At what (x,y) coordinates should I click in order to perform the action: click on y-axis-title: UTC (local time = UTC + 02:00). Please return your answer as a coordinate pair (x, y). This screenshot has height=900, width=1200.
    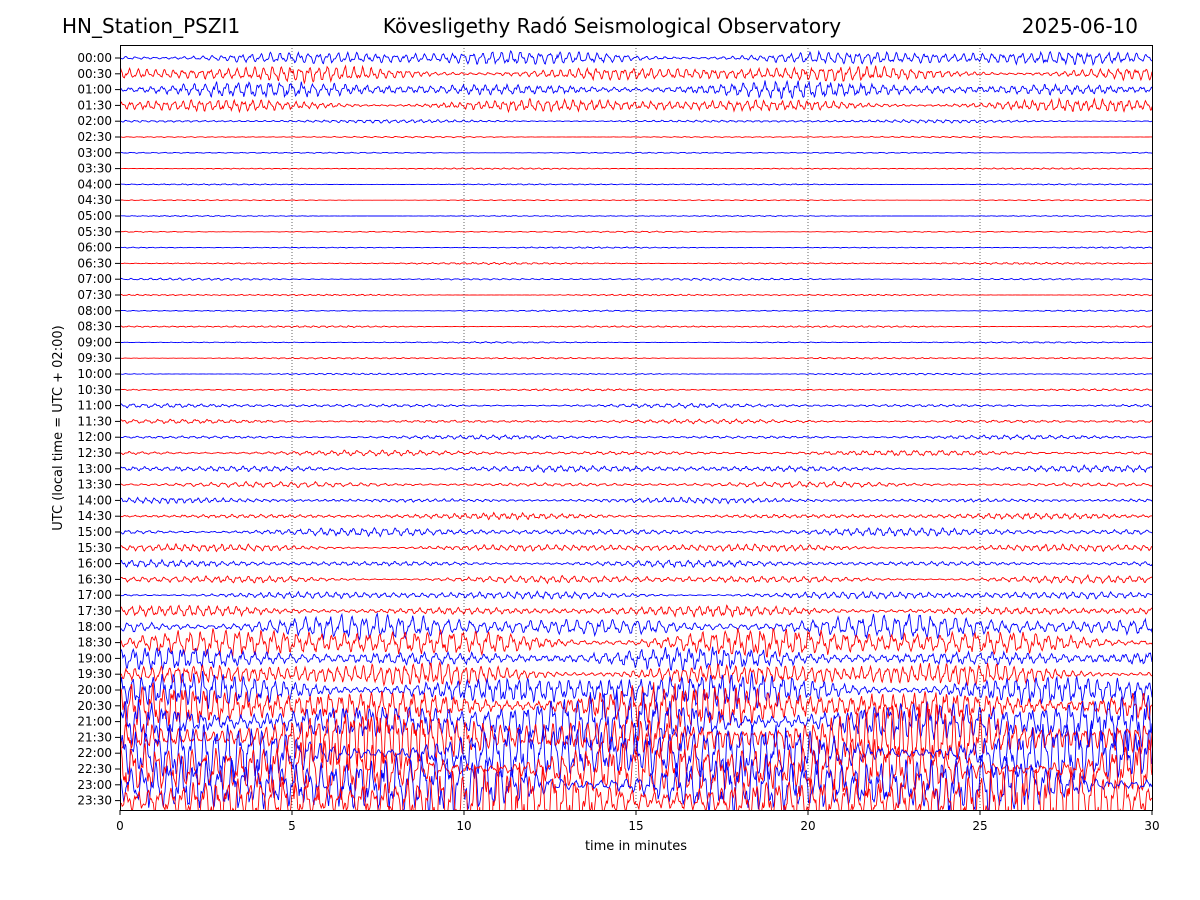
    Looking at the image, I should click on (58, 427).